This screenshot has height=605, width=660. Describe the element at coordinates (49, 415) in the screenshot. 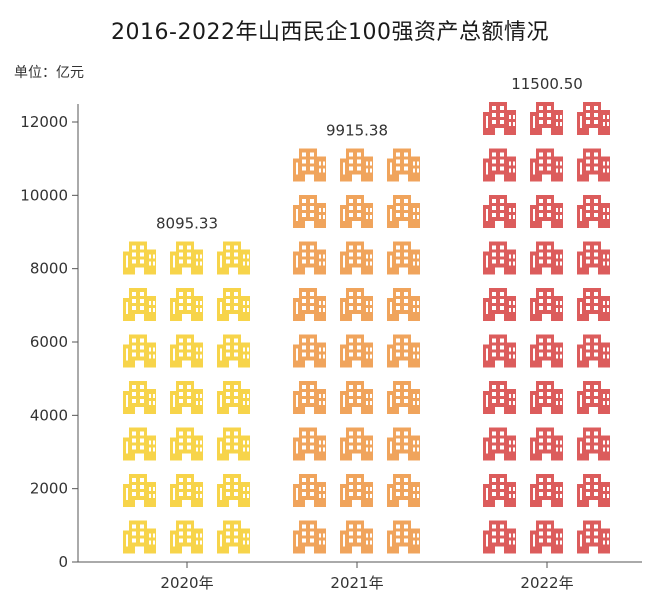

I see `y-tick-label: 4000` at that location.